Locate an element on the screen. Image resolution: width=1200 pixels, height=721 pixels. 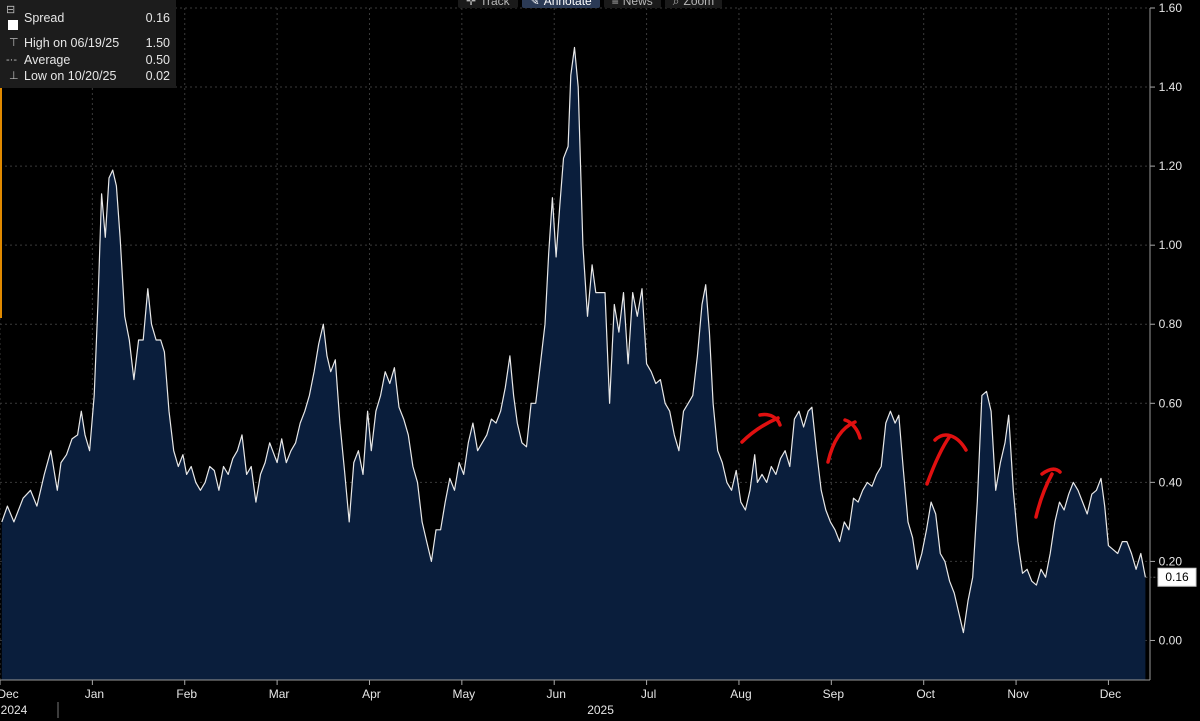
legend-low-value: 0.02 is located at coordinates (157, 76).